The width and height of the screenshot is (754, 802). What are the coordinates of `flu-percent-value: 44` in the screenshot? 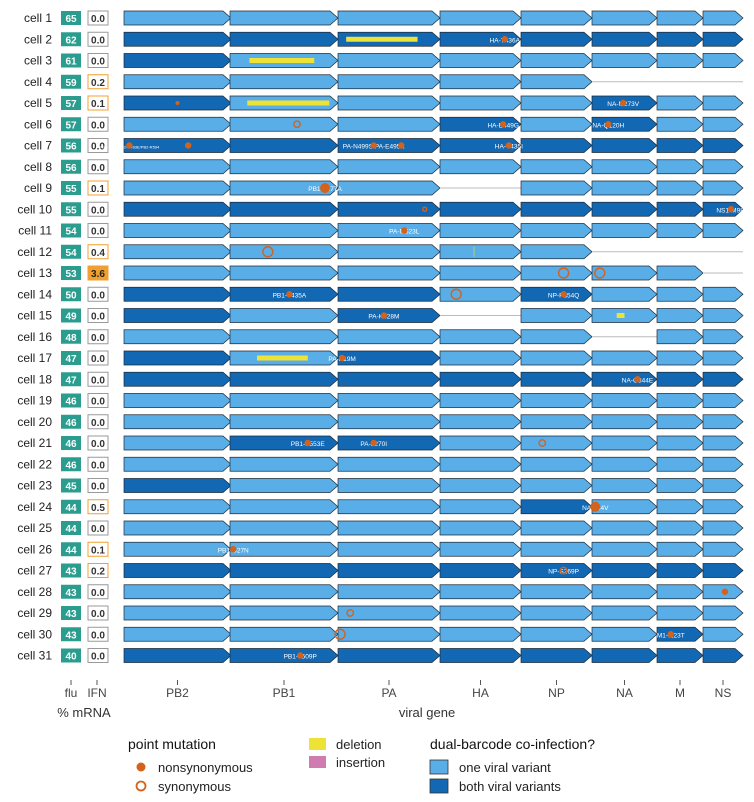 It's located at (71, 508).